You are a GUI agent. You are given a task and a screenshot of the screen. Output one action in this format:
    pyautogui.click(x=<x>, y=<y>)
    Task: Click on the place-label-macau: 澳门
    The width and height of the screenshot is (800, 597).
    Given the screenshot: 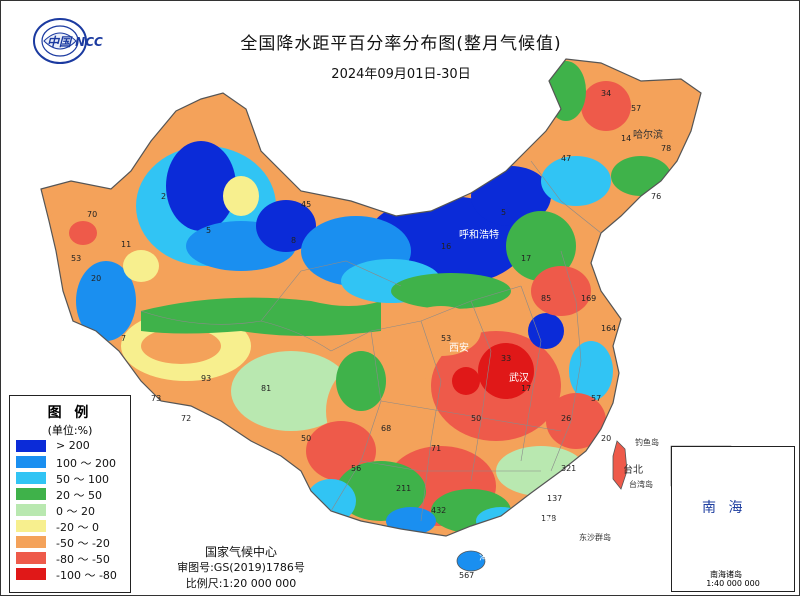 What is the action you would take?
    pyautogui.click(x=511, y=527)
    